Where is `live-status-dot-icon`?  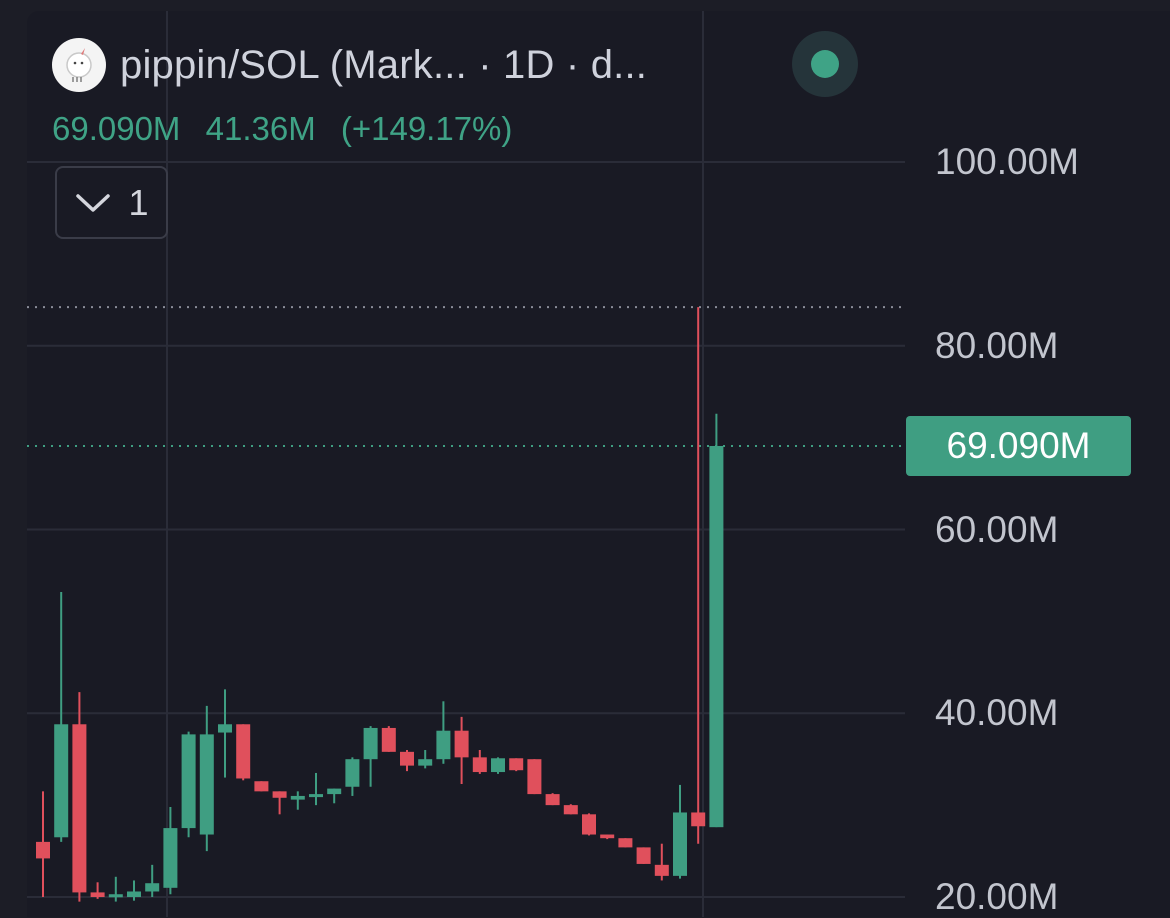 live-status-dot-icon is located at coordinates (825, 64).